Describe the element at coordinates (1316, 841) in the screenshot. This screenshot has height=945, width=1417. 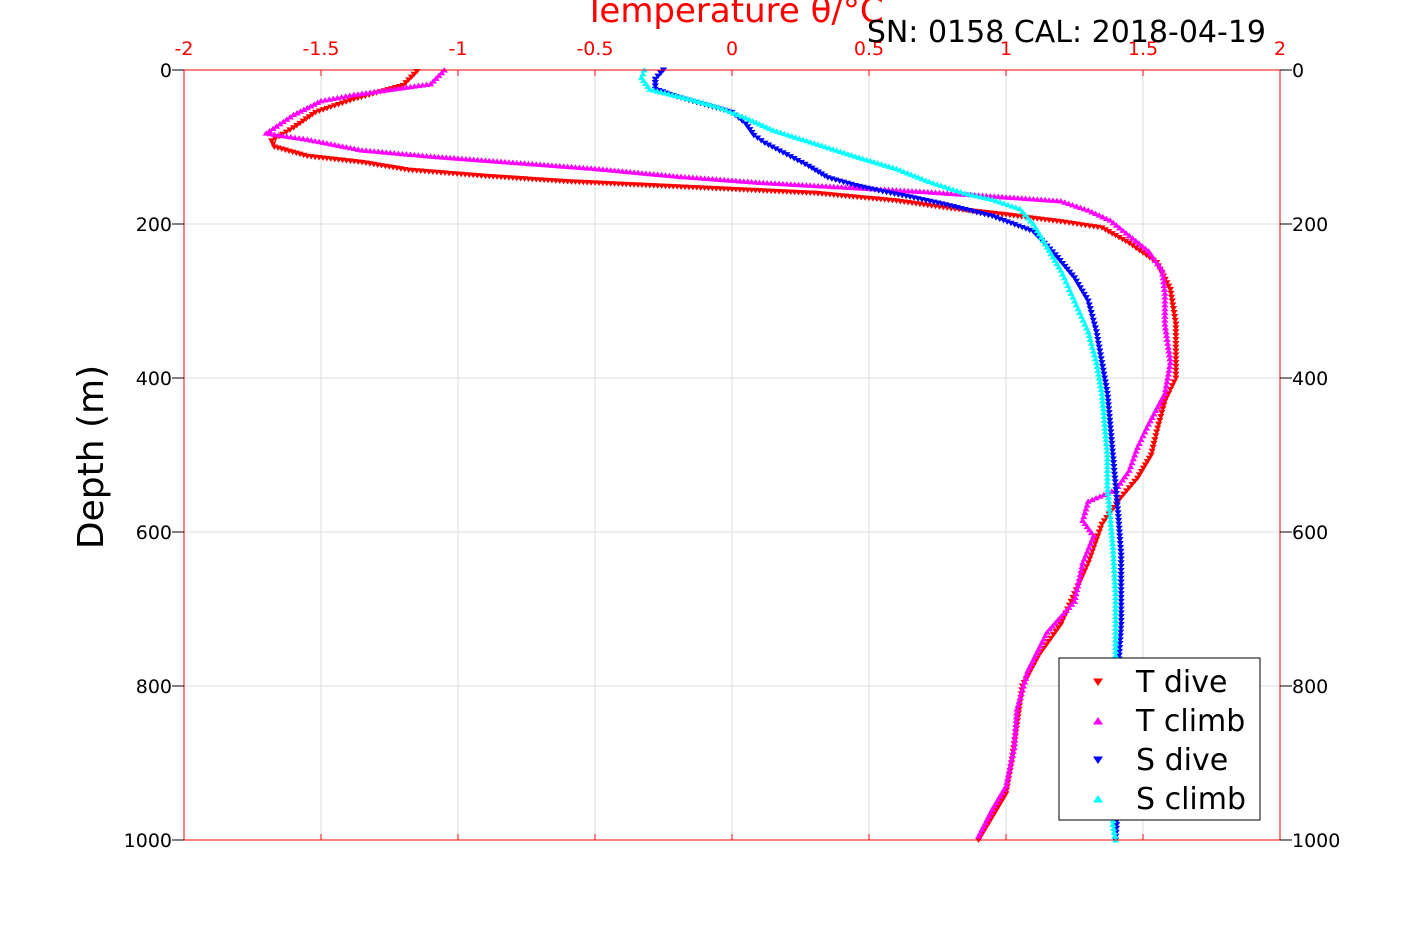
I see `y-tick-label-right: 1000` at that location.